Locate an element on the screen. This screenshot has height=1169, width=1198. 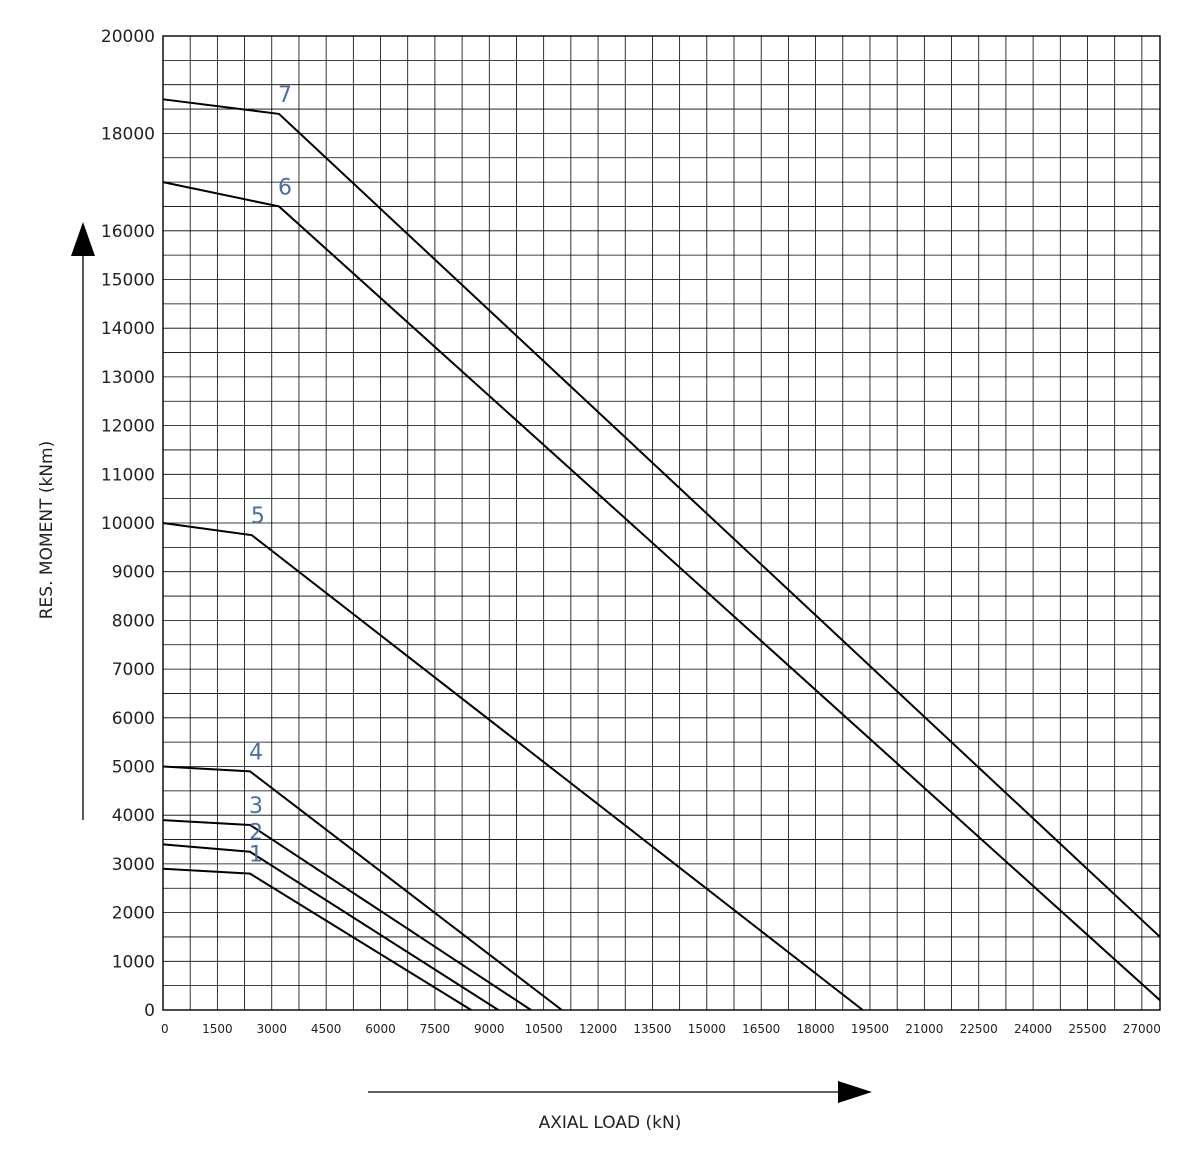
series-label-7: 7 is located at coordinates (285, 95).